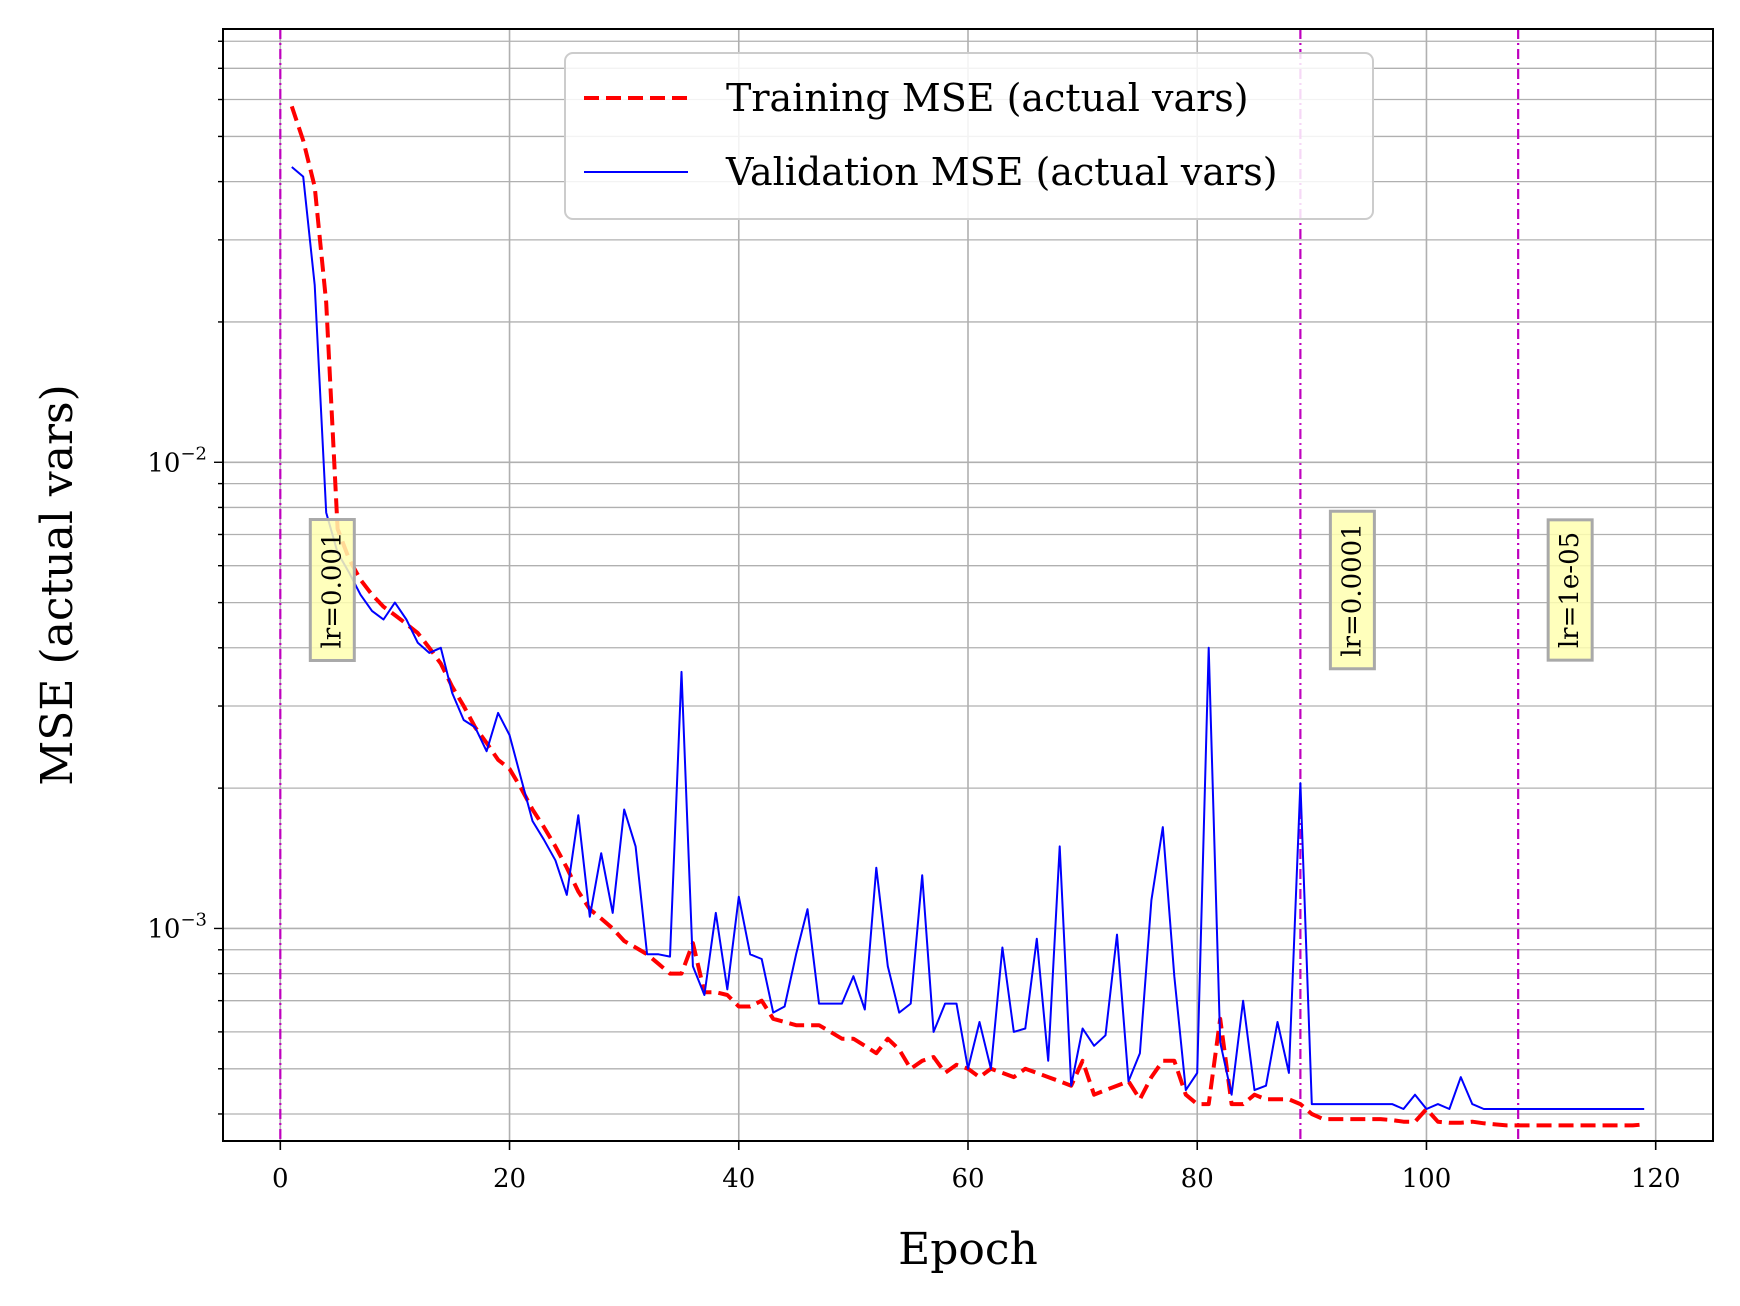 The height and width of the screenshot is (1306, 1740). I want to click on lr-annotation-label: lr=0.0001, so click(1352, 590).